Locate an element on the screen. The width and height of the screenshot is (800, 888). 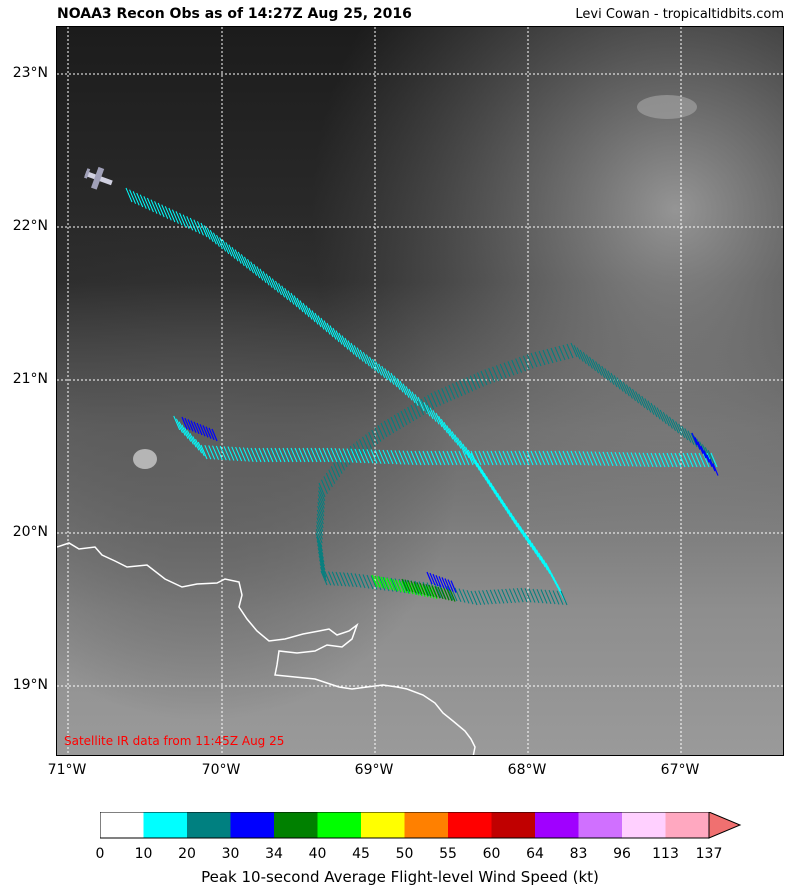
aircraft-icon is located at coordinates (98, 178).